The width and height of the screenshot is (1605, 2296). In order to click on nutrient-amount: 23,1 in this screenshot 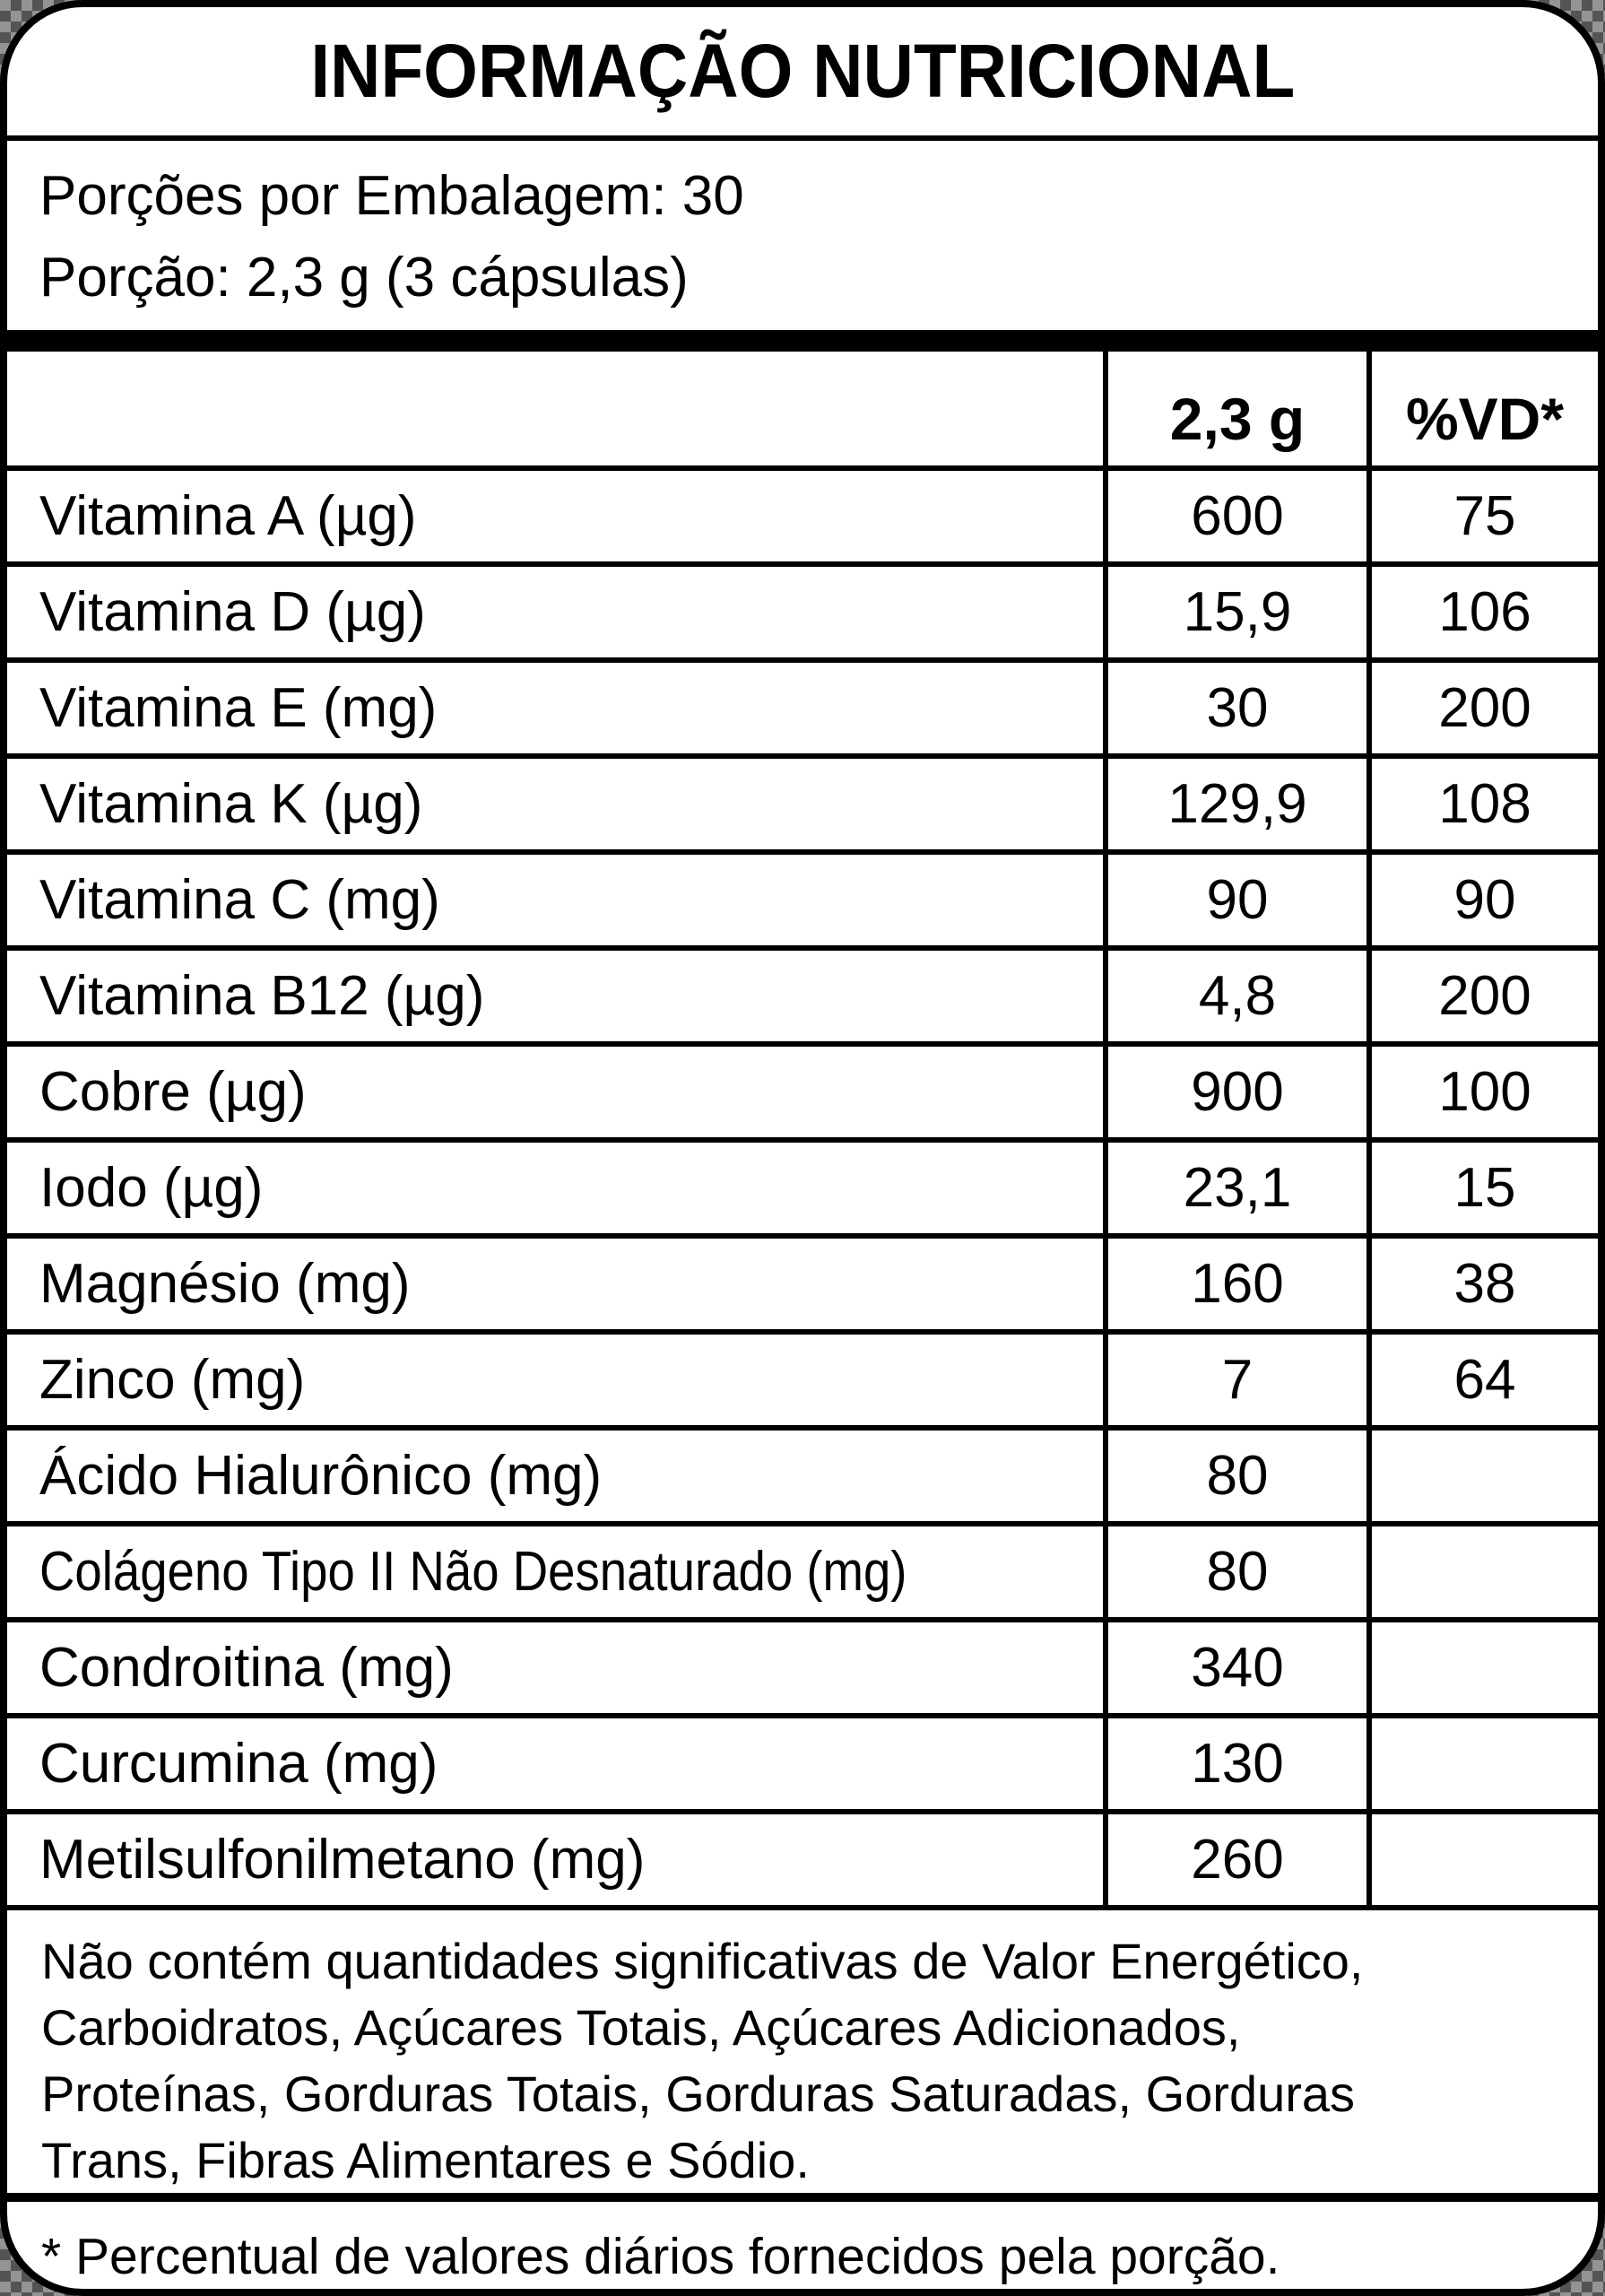, I will do `click(1234, 1188)`.